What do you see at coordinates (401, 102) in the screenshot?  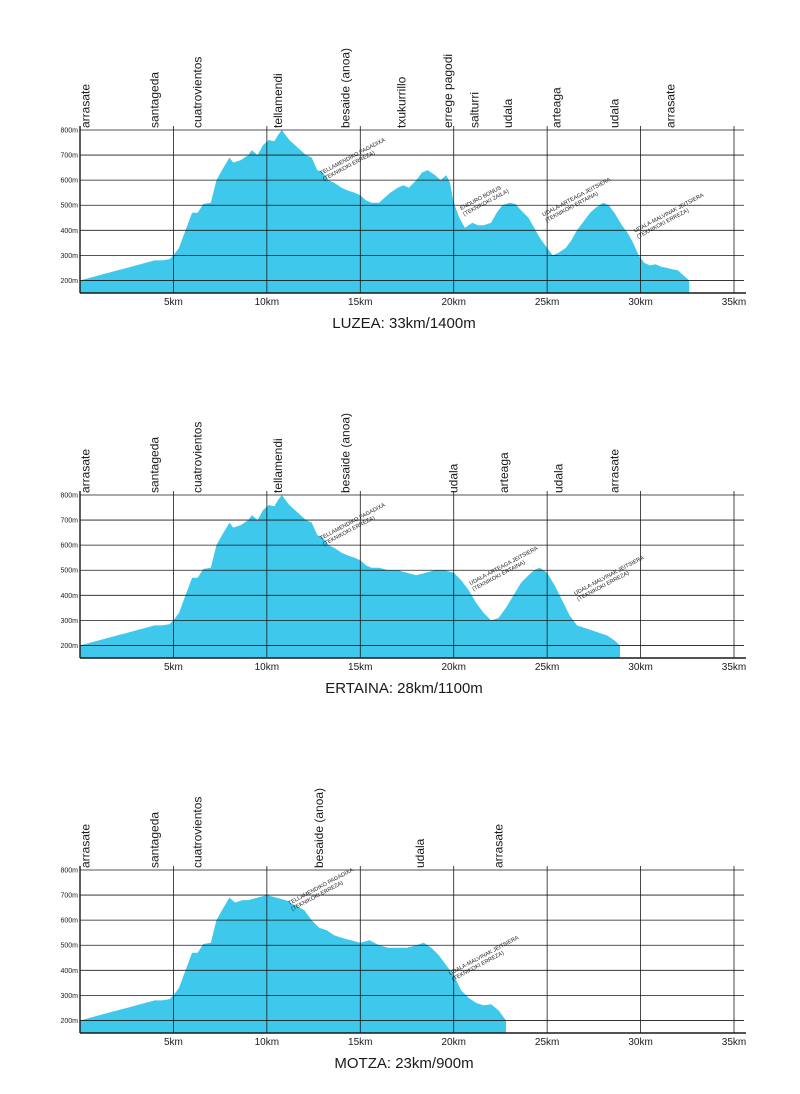 I see `place-label-txukurrillo: txukurrillo` at bounding box center [401, 102].